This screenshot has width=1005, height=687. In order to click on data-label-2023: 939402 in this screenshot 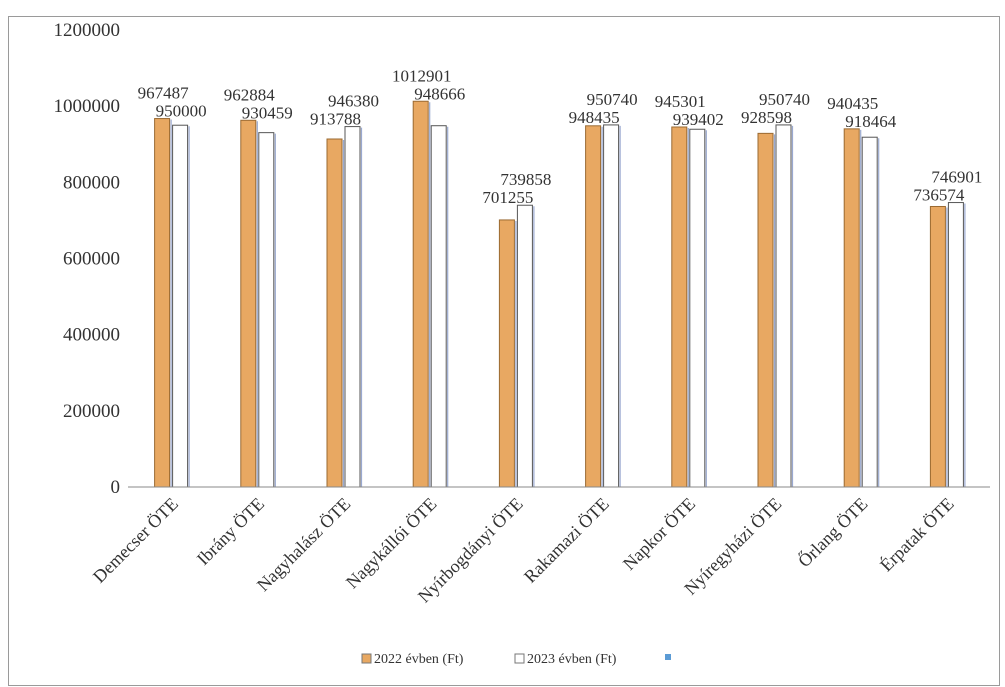, I will do `click(698, 119)`.